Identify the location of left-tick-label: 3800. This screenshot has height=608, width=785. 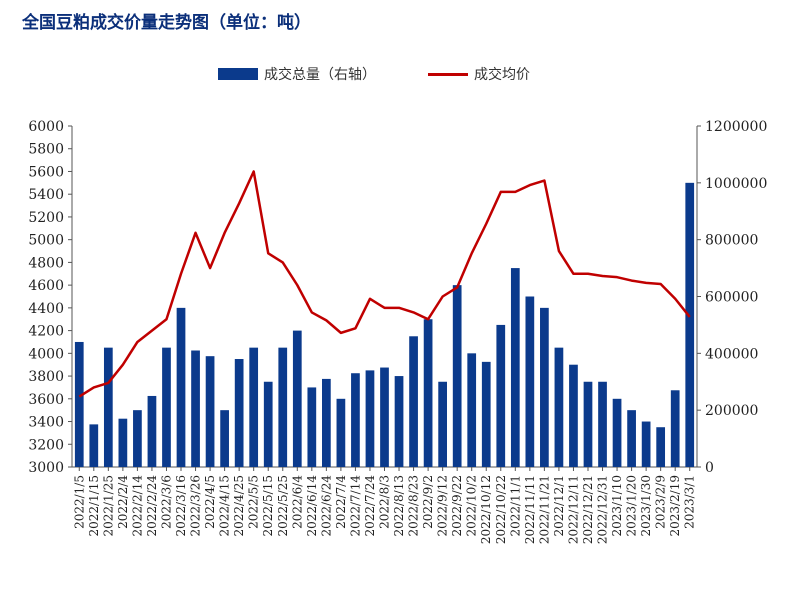
(46, 377).